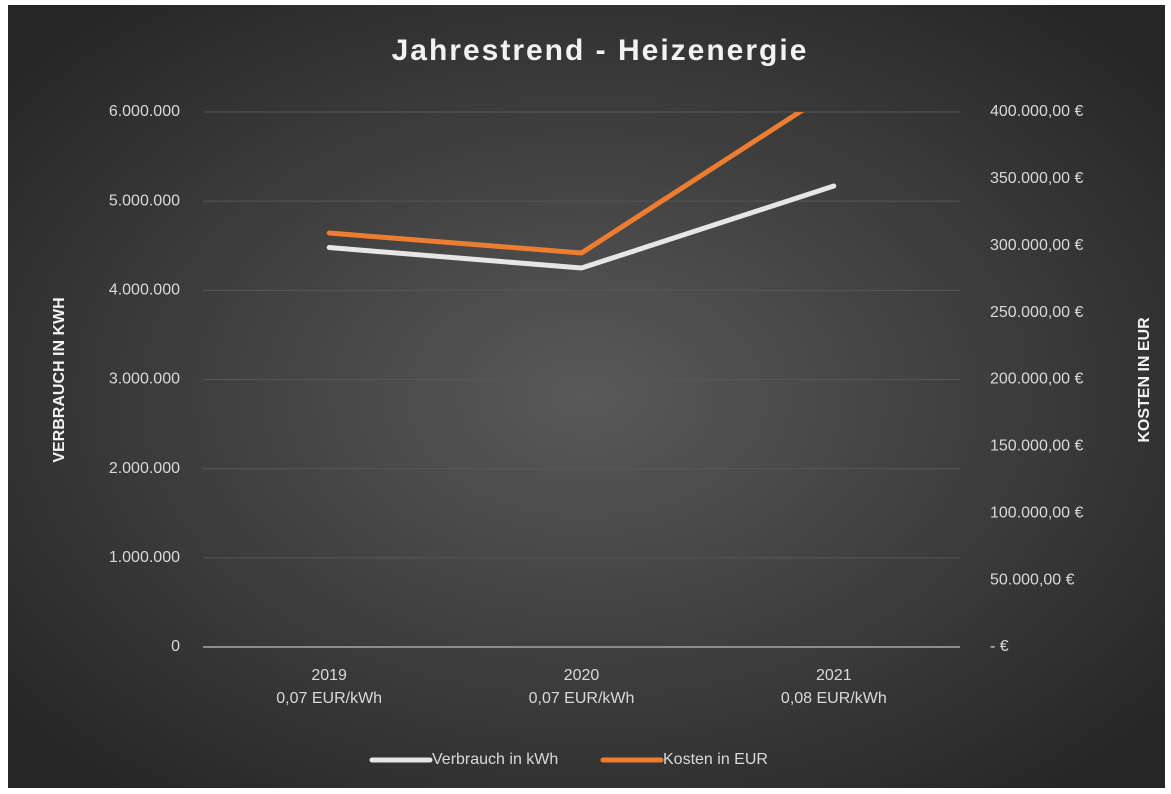 This screenshot has width=1171, height=794. What do you see at coordinates (1037, 446) in the screenshot?
I see `y2-tick-label: 150.000,00 €` at bounding box center [1037, 446].